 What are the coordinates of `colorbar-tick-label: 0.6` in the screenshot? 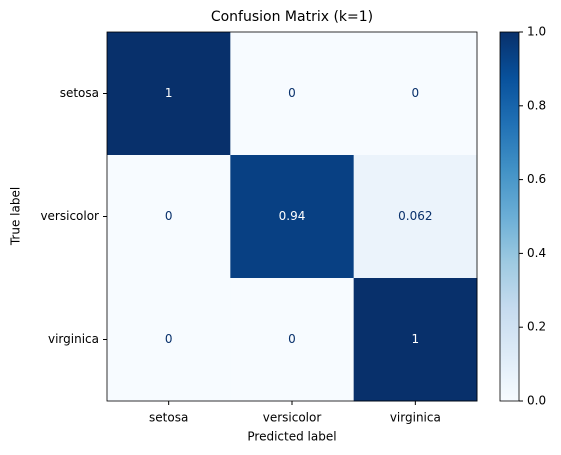 It's located at (536, 179).